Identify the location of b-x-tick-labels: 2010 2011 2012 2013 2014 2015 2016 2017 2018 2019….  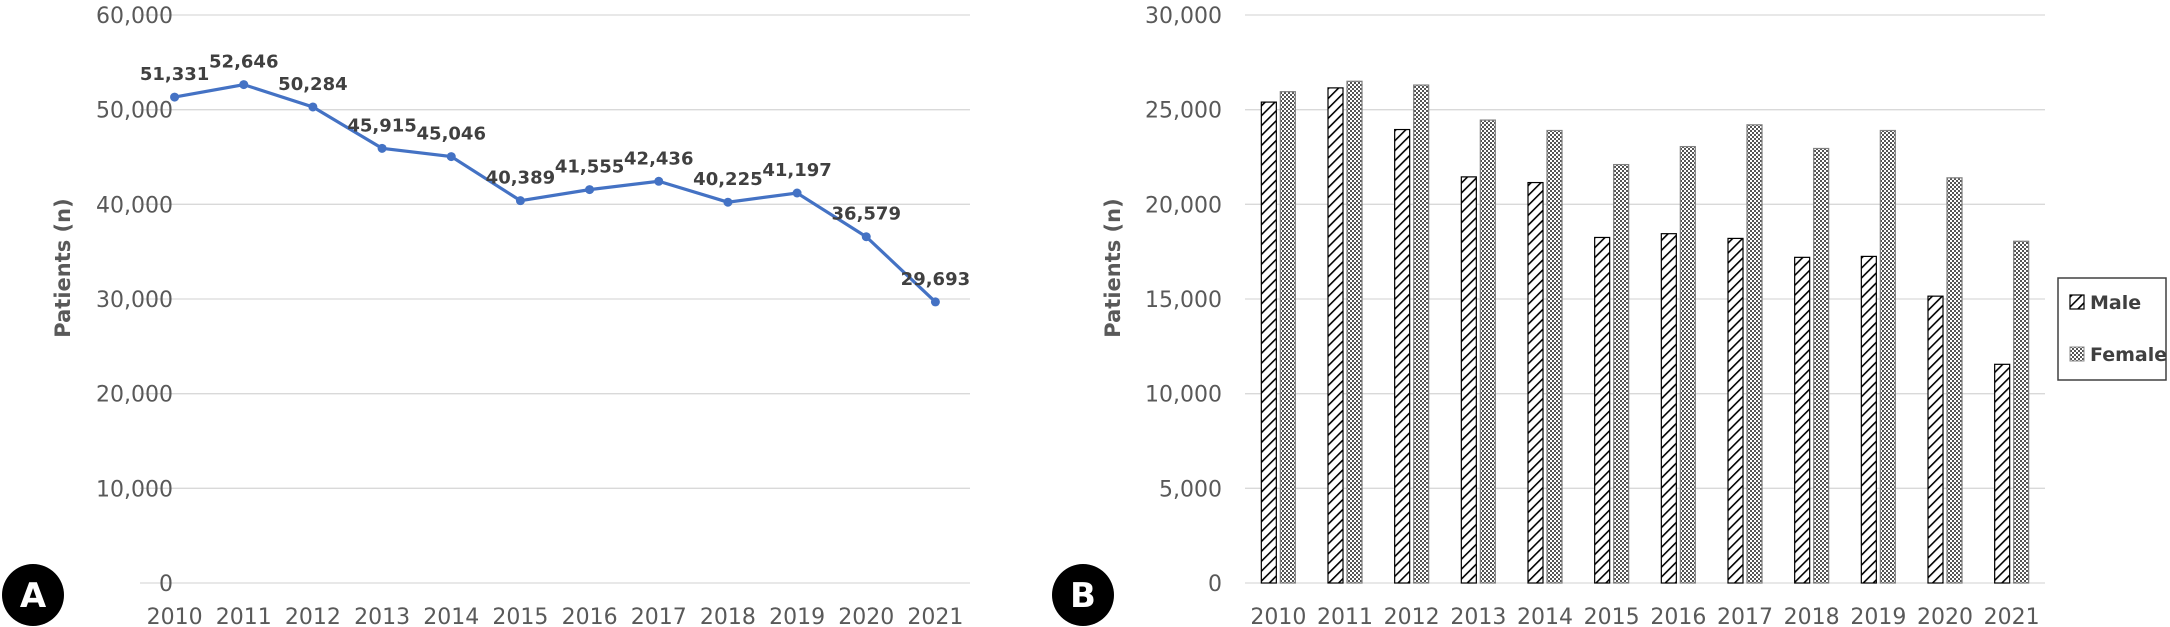
(1644, 616).